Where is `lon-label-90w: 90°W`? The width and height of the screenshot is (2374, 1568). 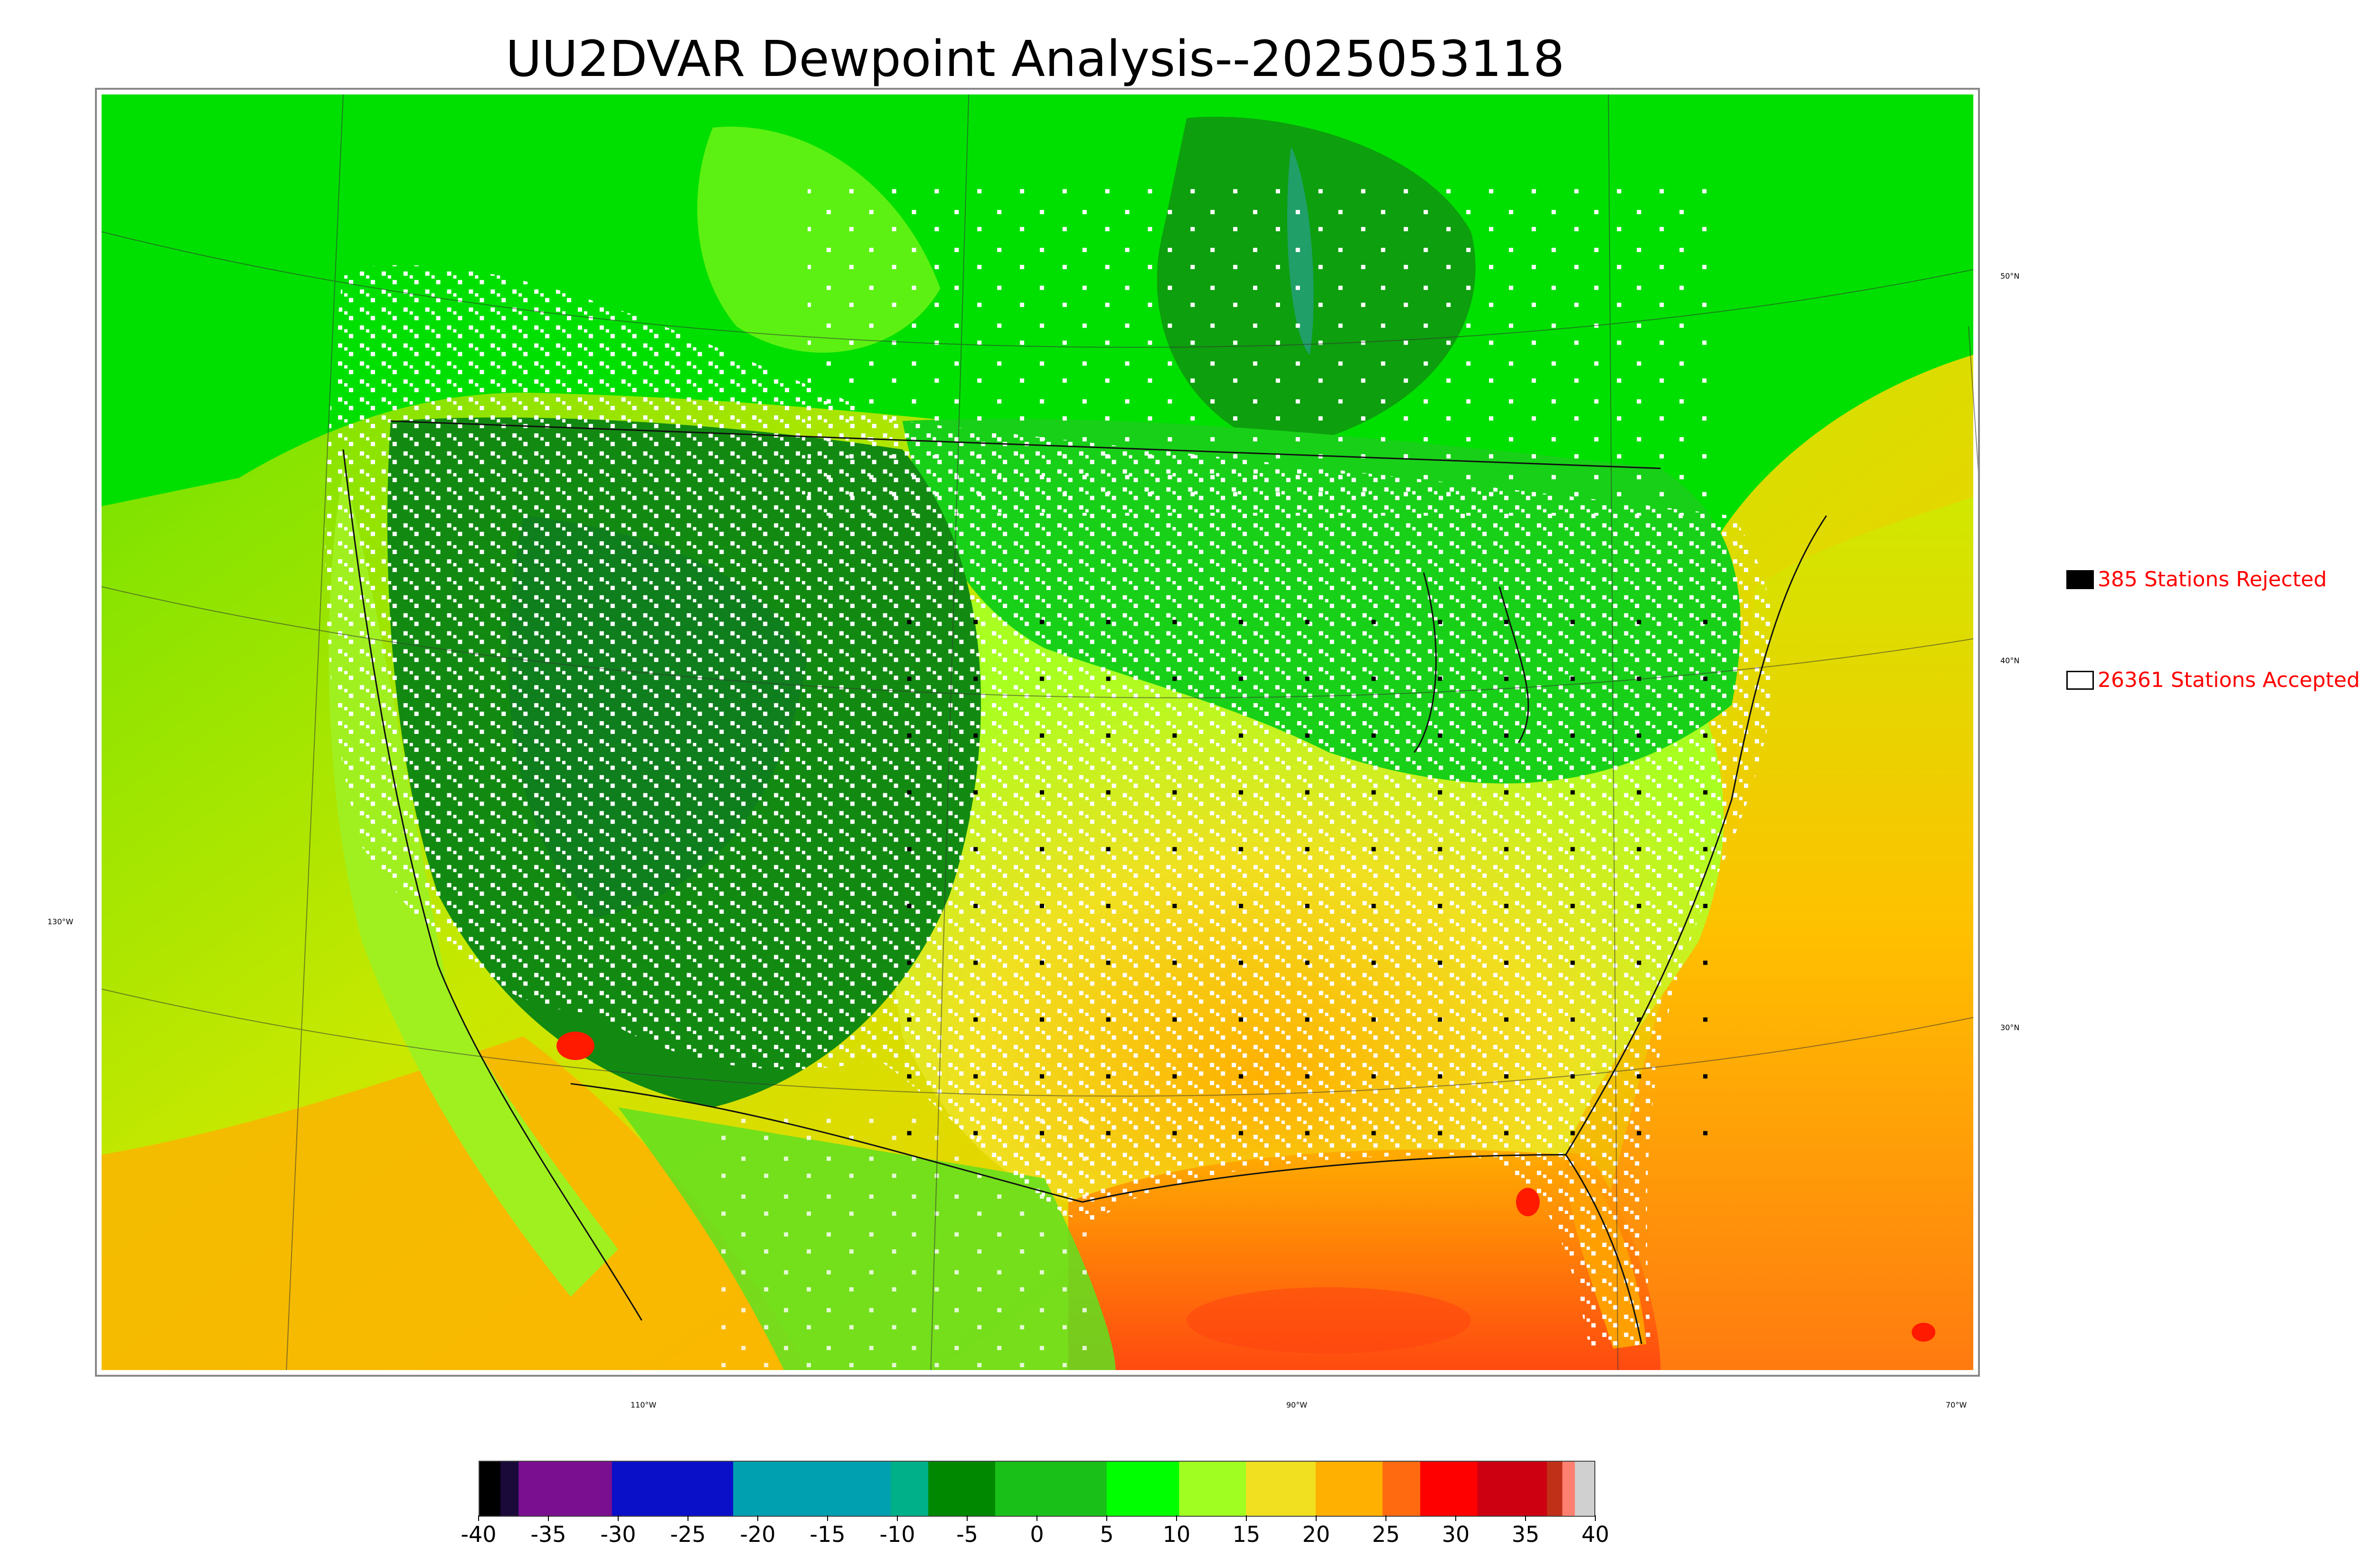 lon-label-90w: 90°W is located at coordinates (1297, 1404).